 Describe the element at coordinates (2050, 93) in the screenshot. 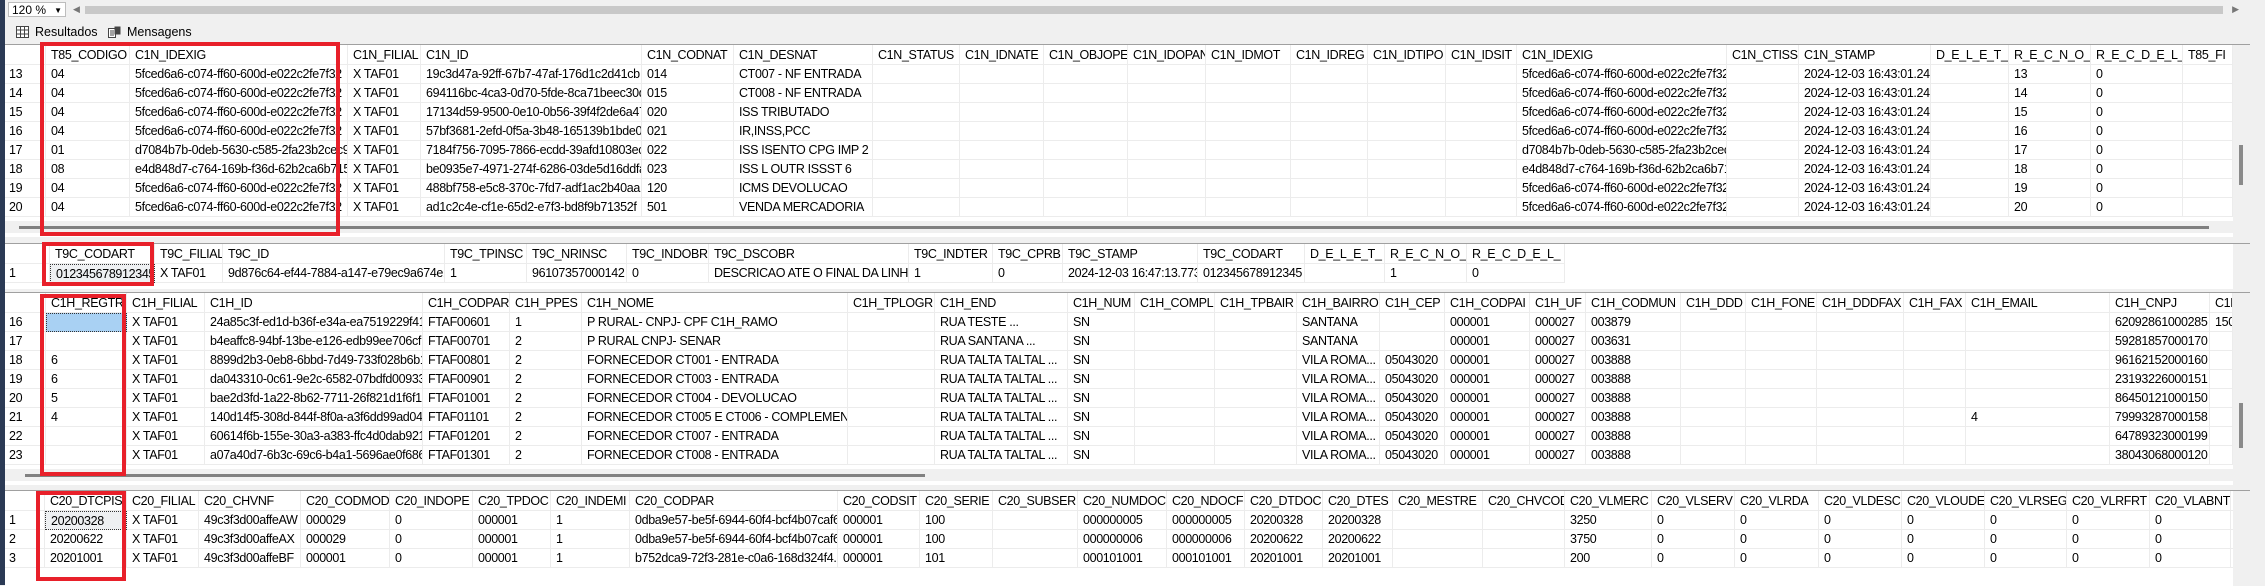

I see `table-cell: 14` at that location.